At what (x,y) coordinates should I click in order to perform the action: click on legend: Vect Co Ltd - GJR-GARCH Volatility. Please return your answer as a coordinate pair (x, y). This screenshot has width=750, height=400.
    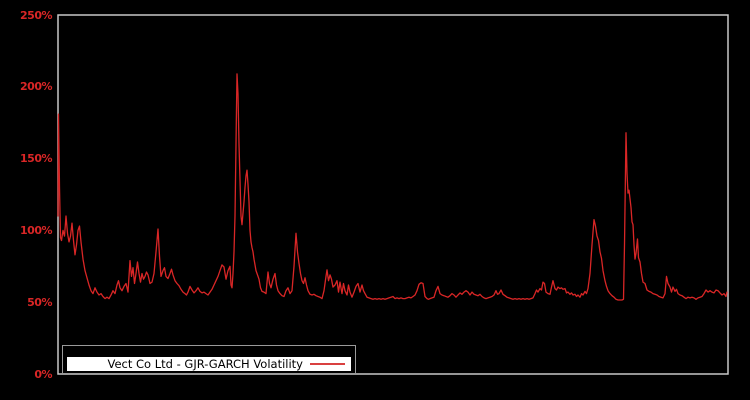
    Looking at the image, I should click on (209, 364).